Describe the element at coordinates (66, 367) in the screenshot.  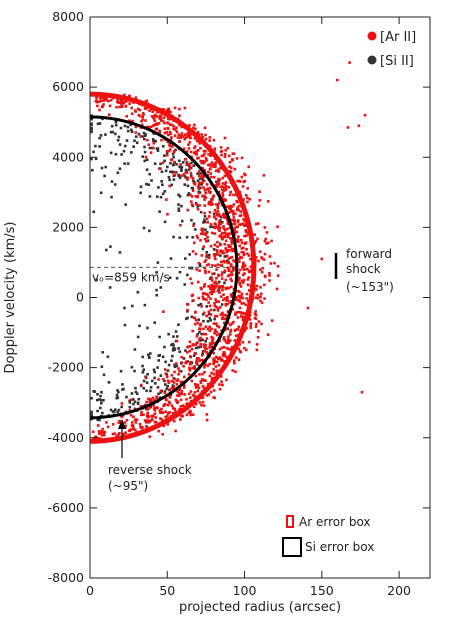
I see `y-tick-label: -2000` at that location.